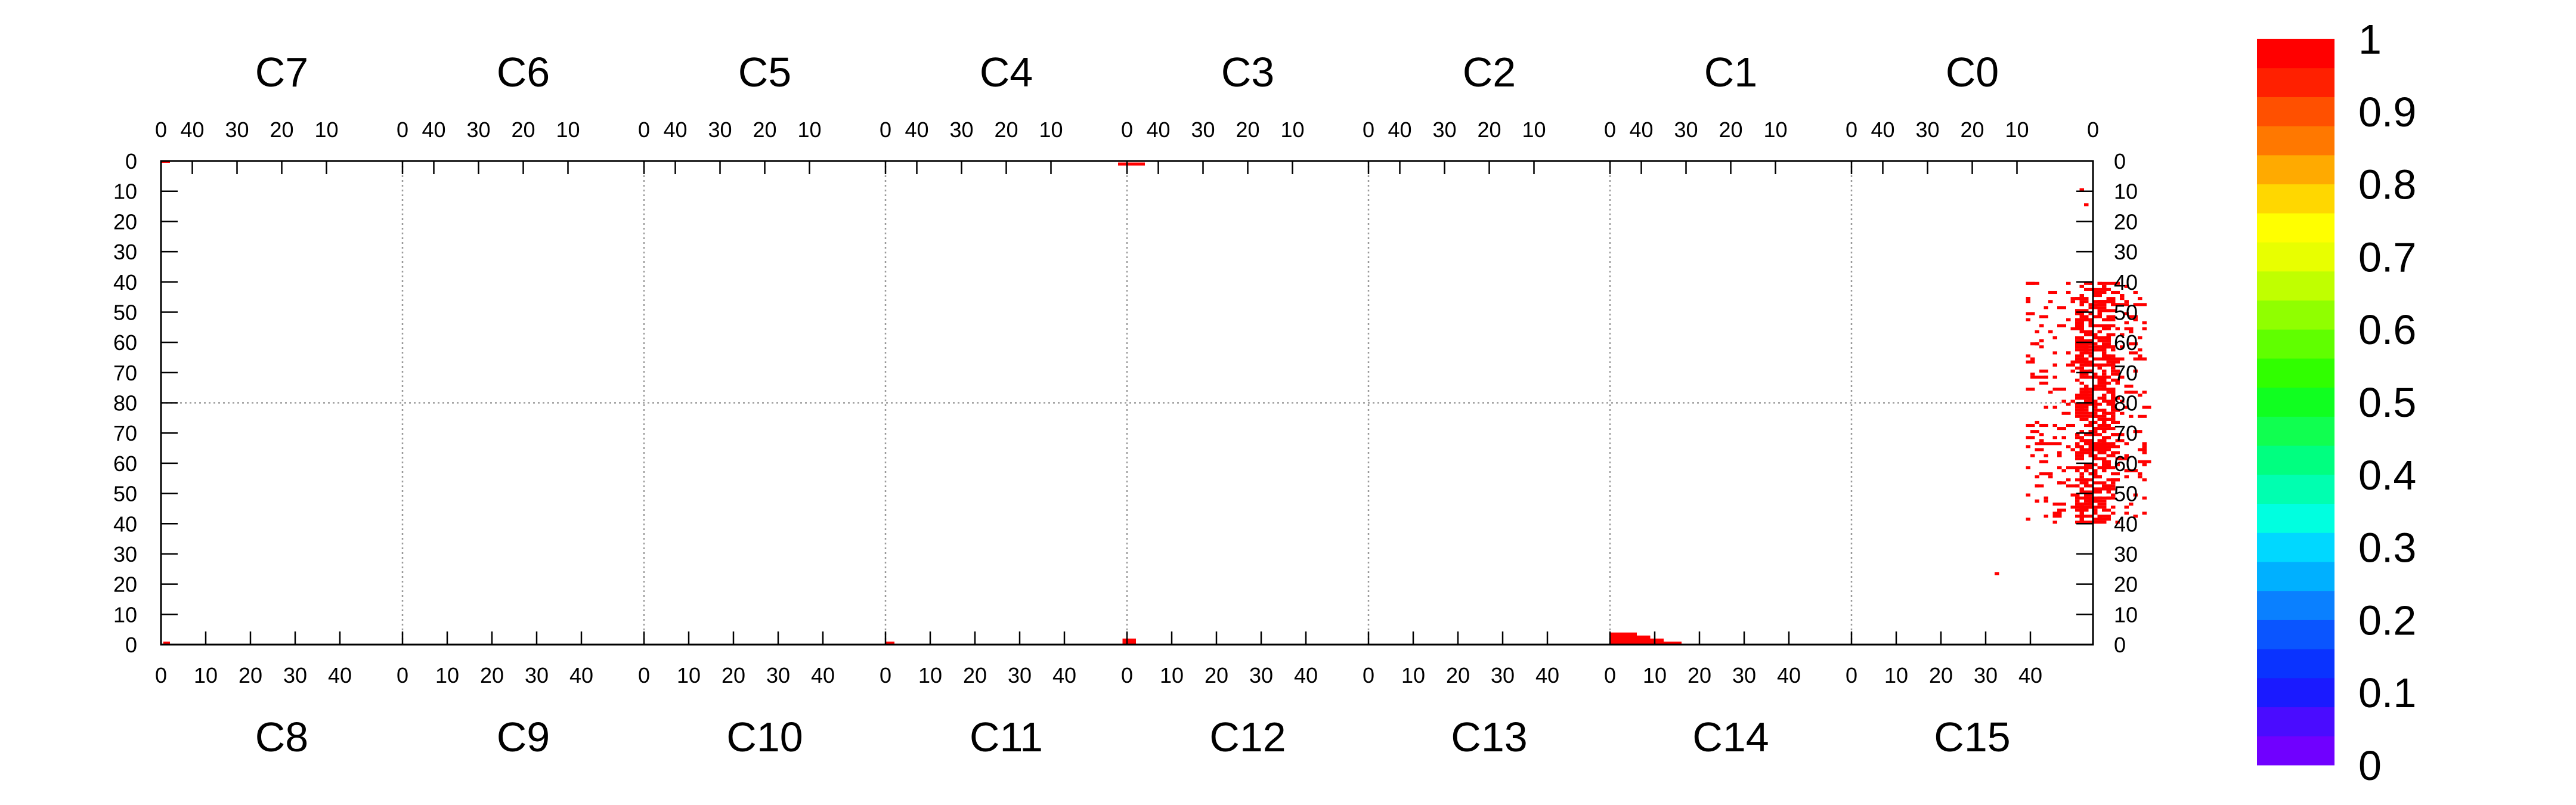  What do you see at coordinates (1458, 675) in the screenshot?
I see `bottom-tick-label: 20` at bounding box center [1458, 675].